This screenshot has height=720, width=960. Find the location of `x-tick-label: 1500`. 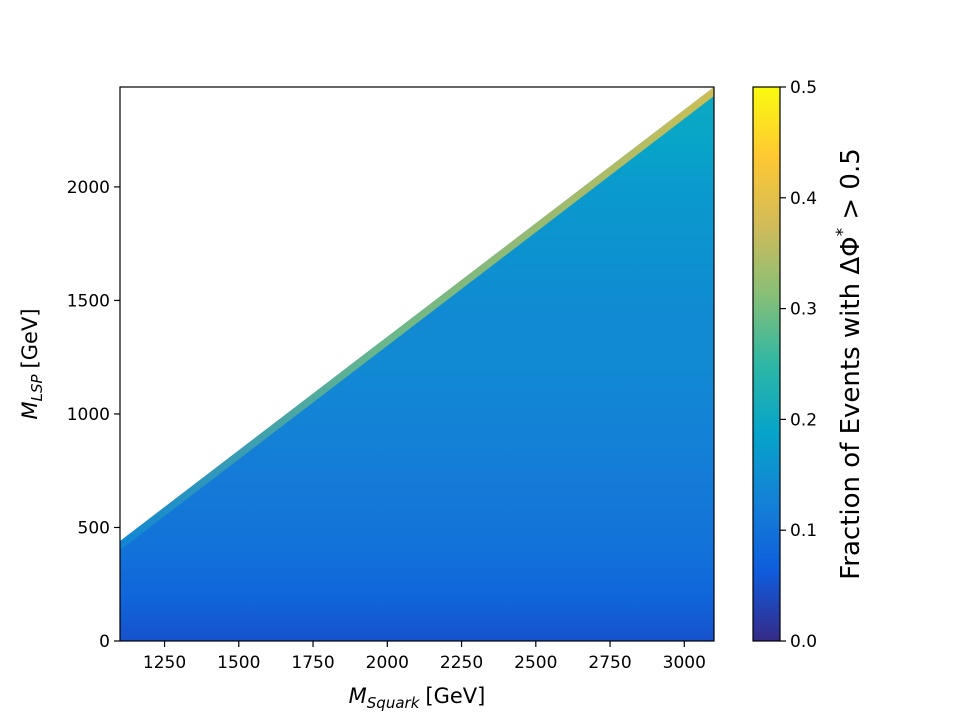

x-tick-label: 1500 is located at coordinates (238, 663).